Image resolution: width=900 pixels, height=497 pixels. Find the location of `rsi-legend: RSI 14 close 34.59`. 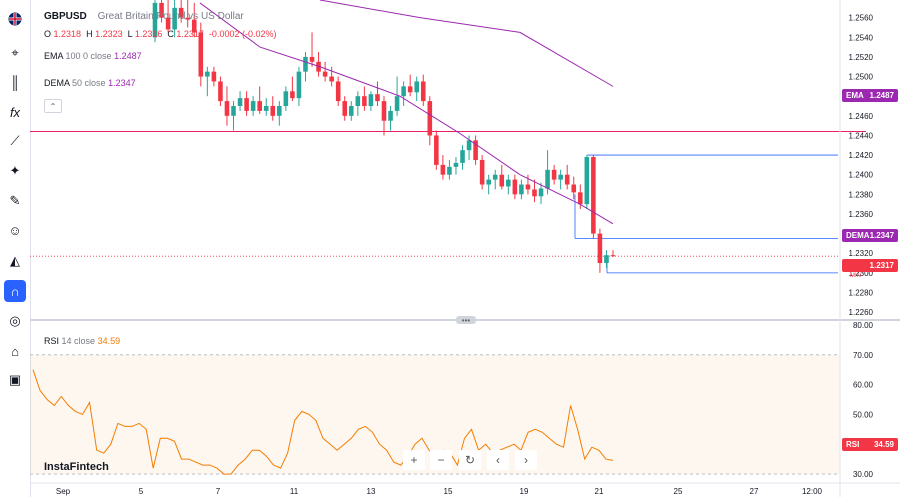

rsi-legend: RSI 14 close 34.59 is located at coordinates (82, 341).